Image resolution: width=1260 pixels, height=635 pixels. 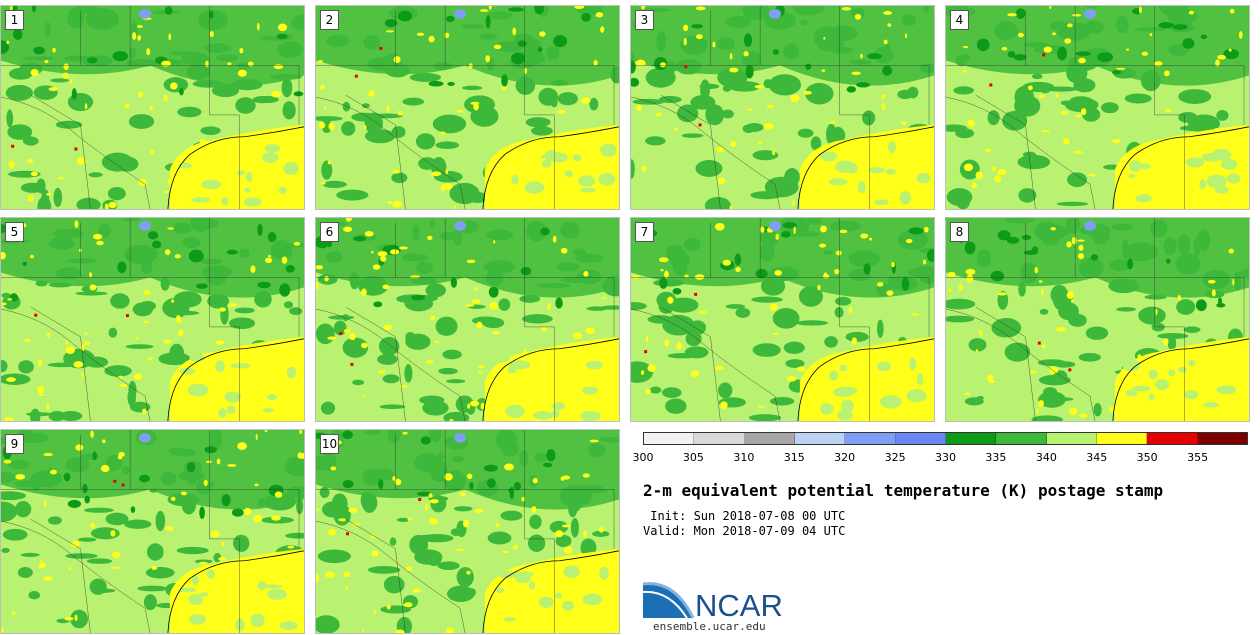 What do you see at coordinates (644, 232) in the screenshot?
I see `member-label: 7` at bounding box center [644, 232].